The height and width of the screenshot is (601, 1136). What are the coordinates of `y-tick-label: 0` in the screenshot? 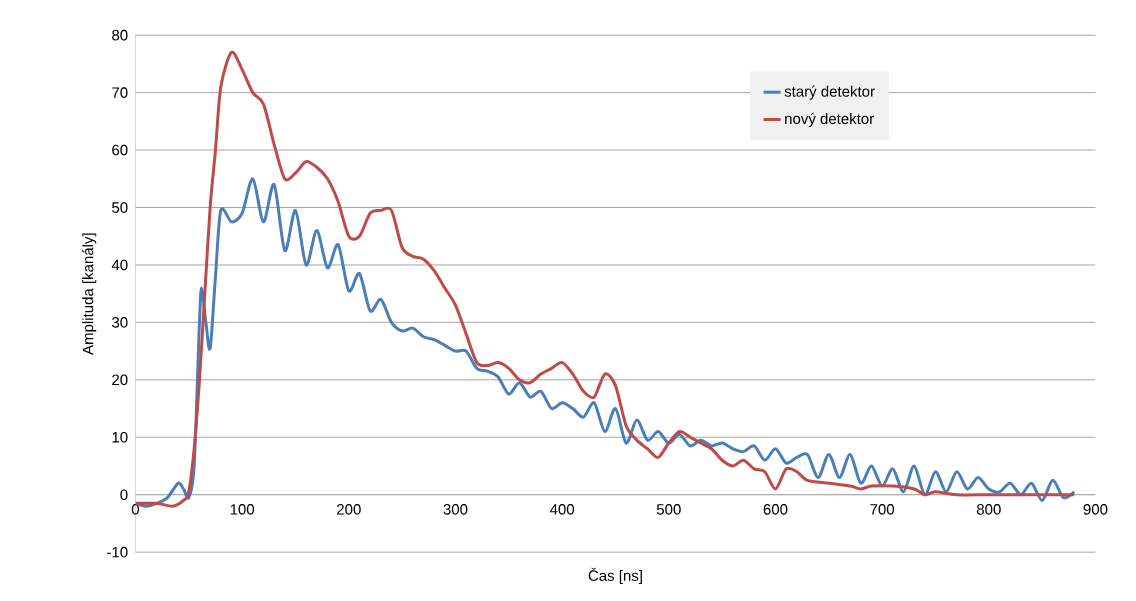 It's located at (124, 495).